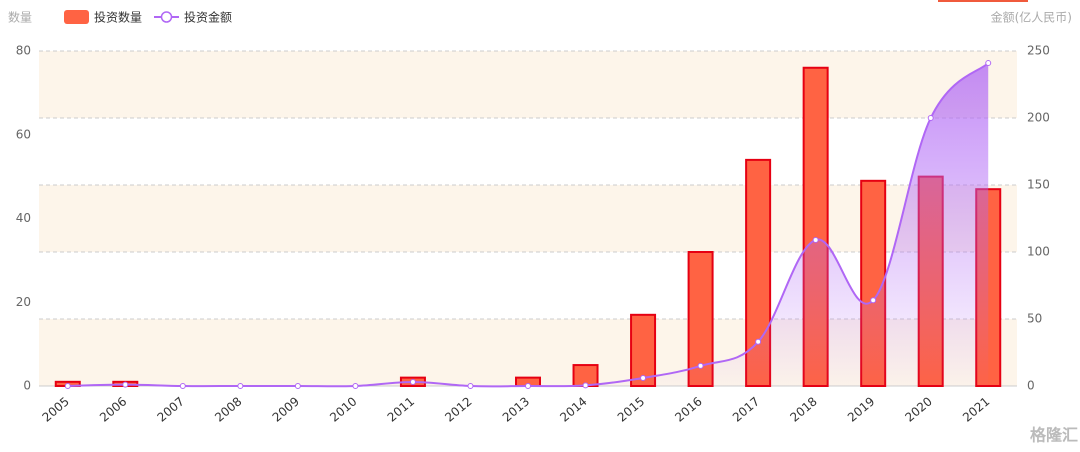 The image size is (1080, 452). Describe the element at coordinates (1031, 17) in the screenshot. I see `y2-axis-label: 金额(亿人民币)` at that location.